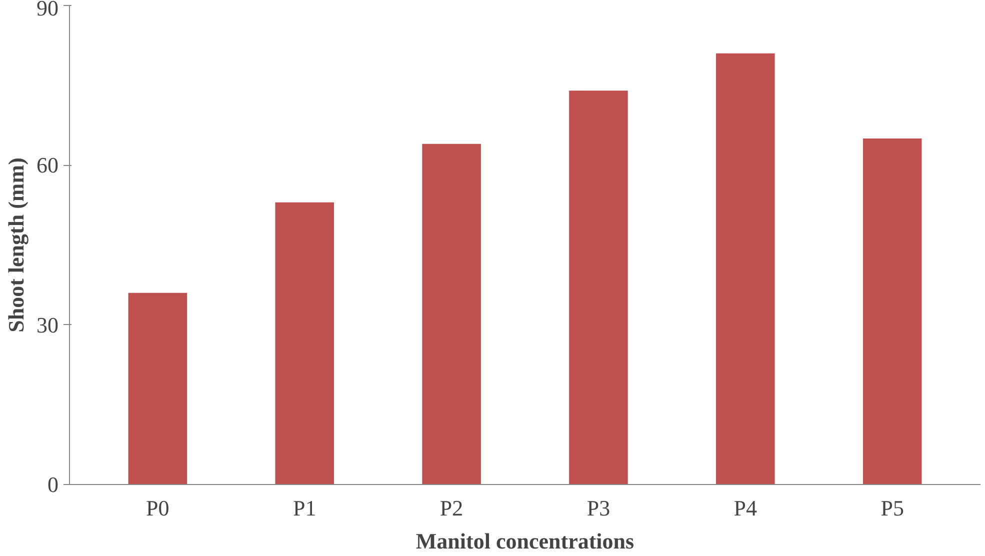  What do you see at coordinates (452, 508) in the screenshot?
I see `x-tick-label: P2` at bounding box center [452, 508].